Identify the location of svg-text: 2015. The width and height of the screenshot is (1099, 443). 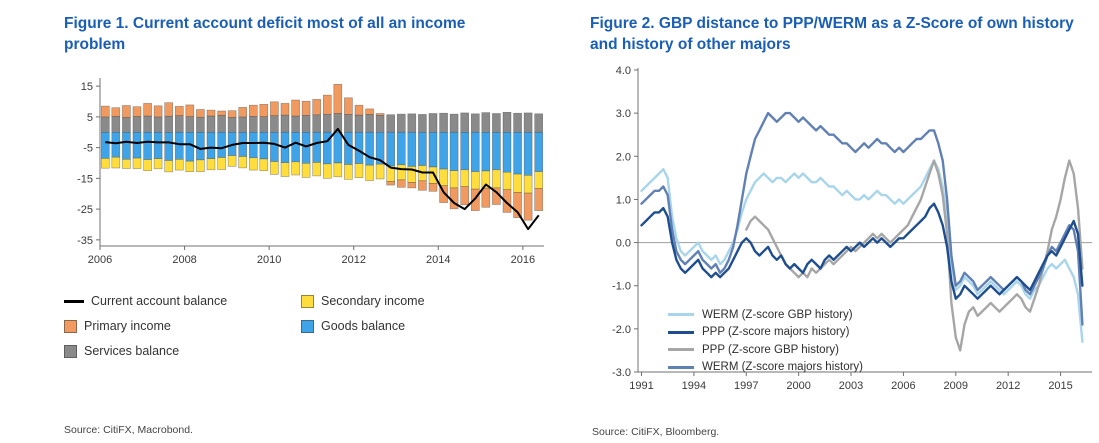
(1060, 386).